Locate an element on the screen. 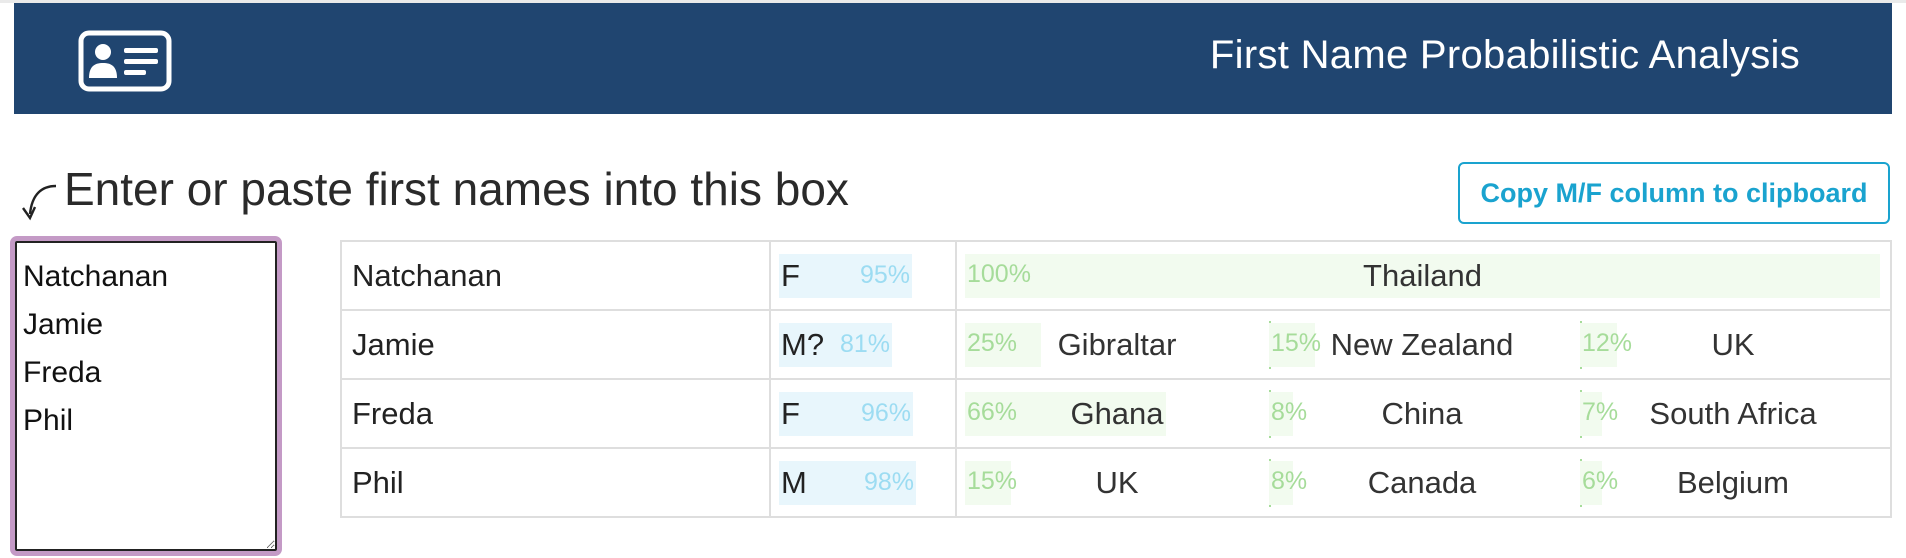  gender-label: M? is located at coordinates (803, 344).